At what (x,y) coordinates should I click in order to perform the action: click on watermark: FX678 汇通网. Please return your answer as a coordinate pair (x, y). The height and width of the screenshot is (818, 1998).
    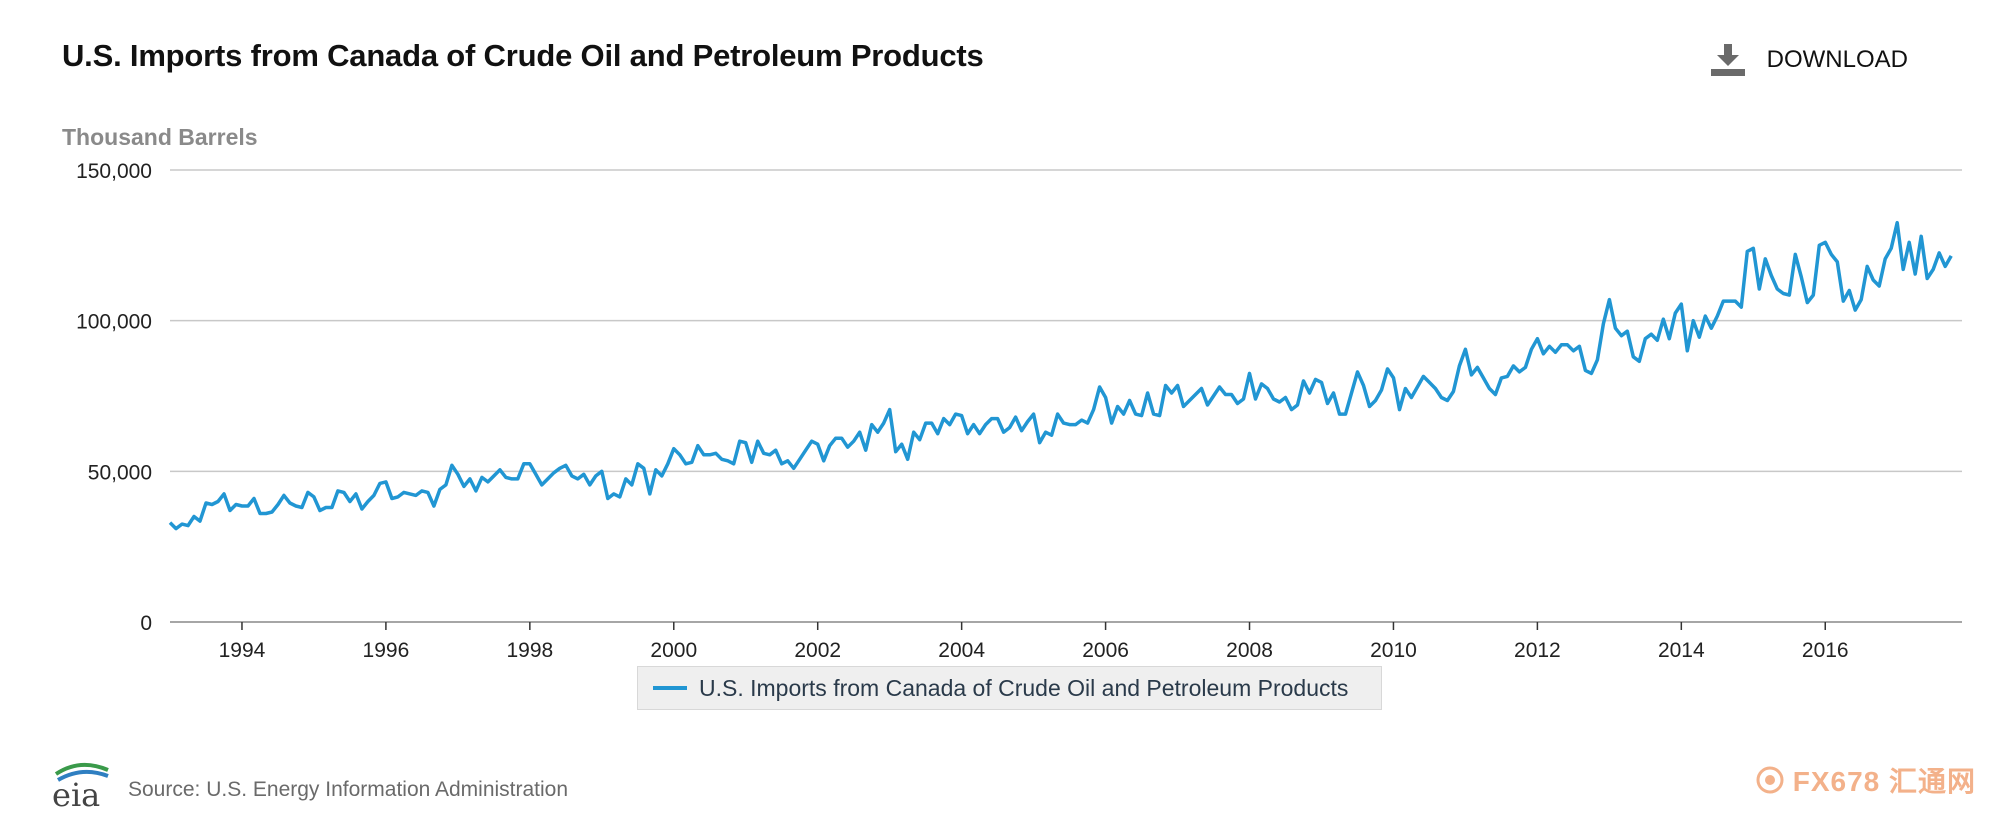
    Looking at the image, I should click on (1865, 780).